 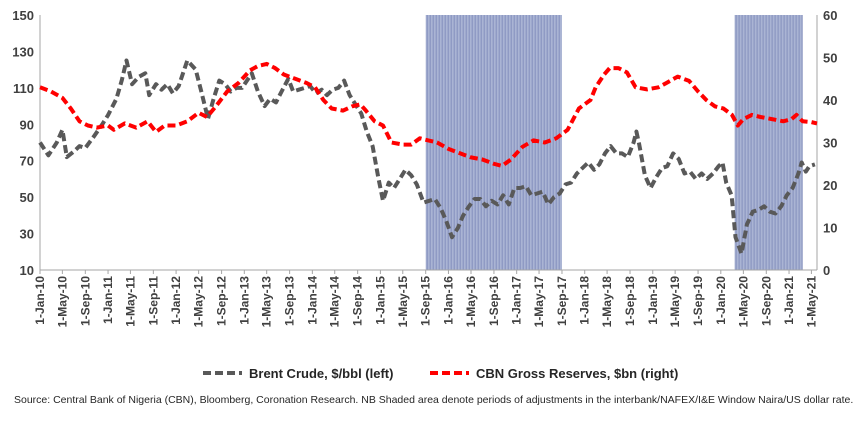 I want to click on y-left-tick-label: 90, so click(x=27, y=124).